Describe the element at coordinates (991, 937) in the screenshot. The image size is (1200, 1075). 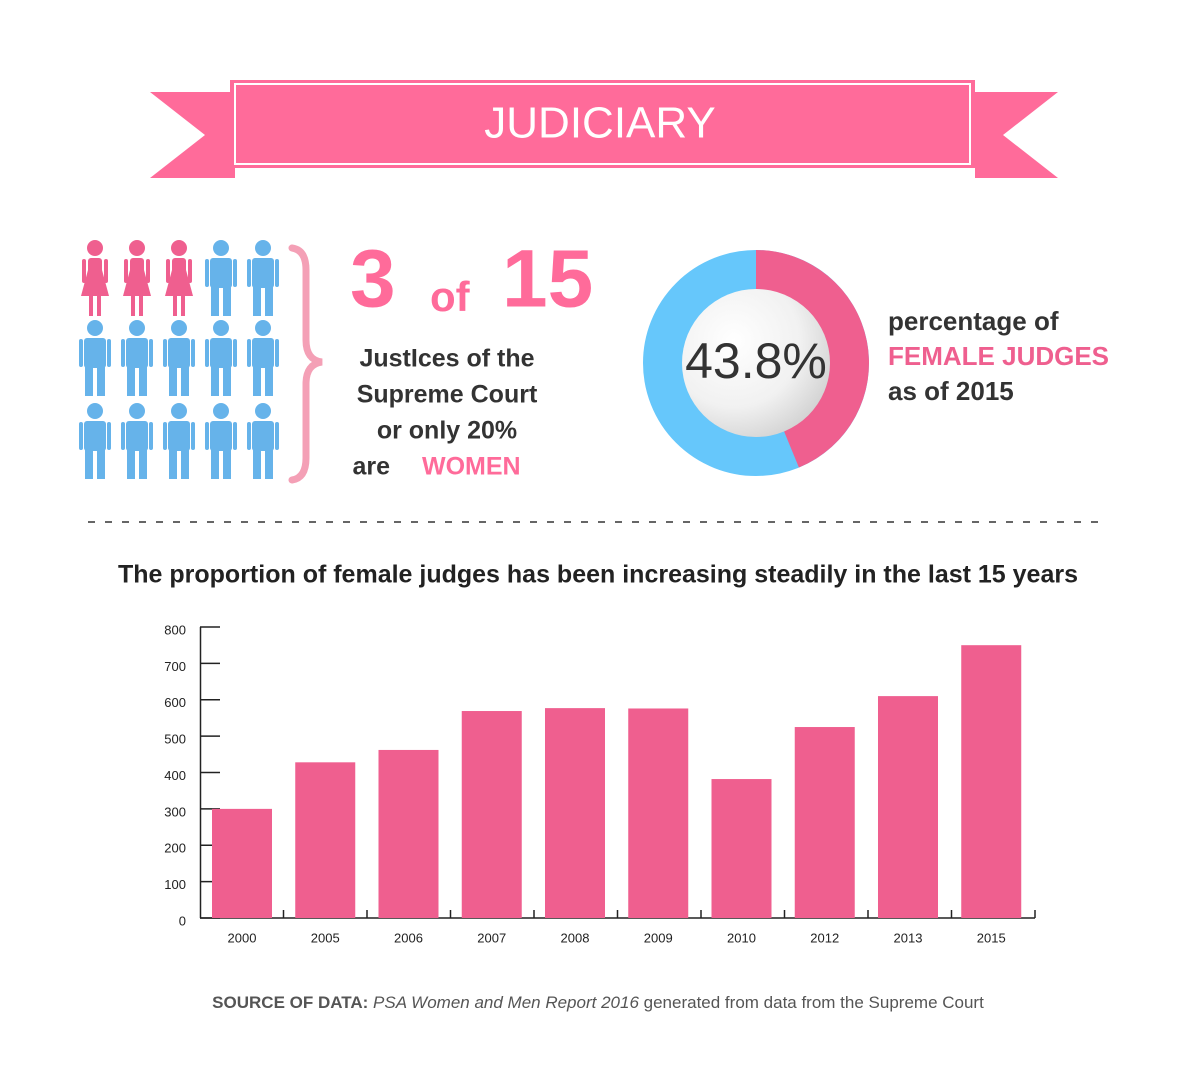
I see `x-tick-label: 2015` at that location.